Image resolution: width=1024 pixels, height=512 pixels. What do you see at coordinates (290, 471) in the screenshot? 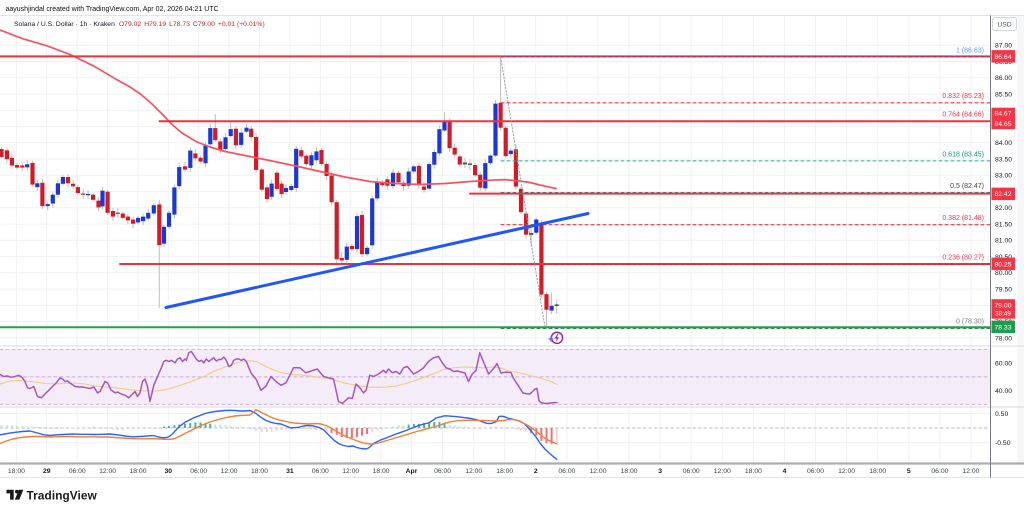
I see `svg-text: 31` at bounding box center [290, 471].